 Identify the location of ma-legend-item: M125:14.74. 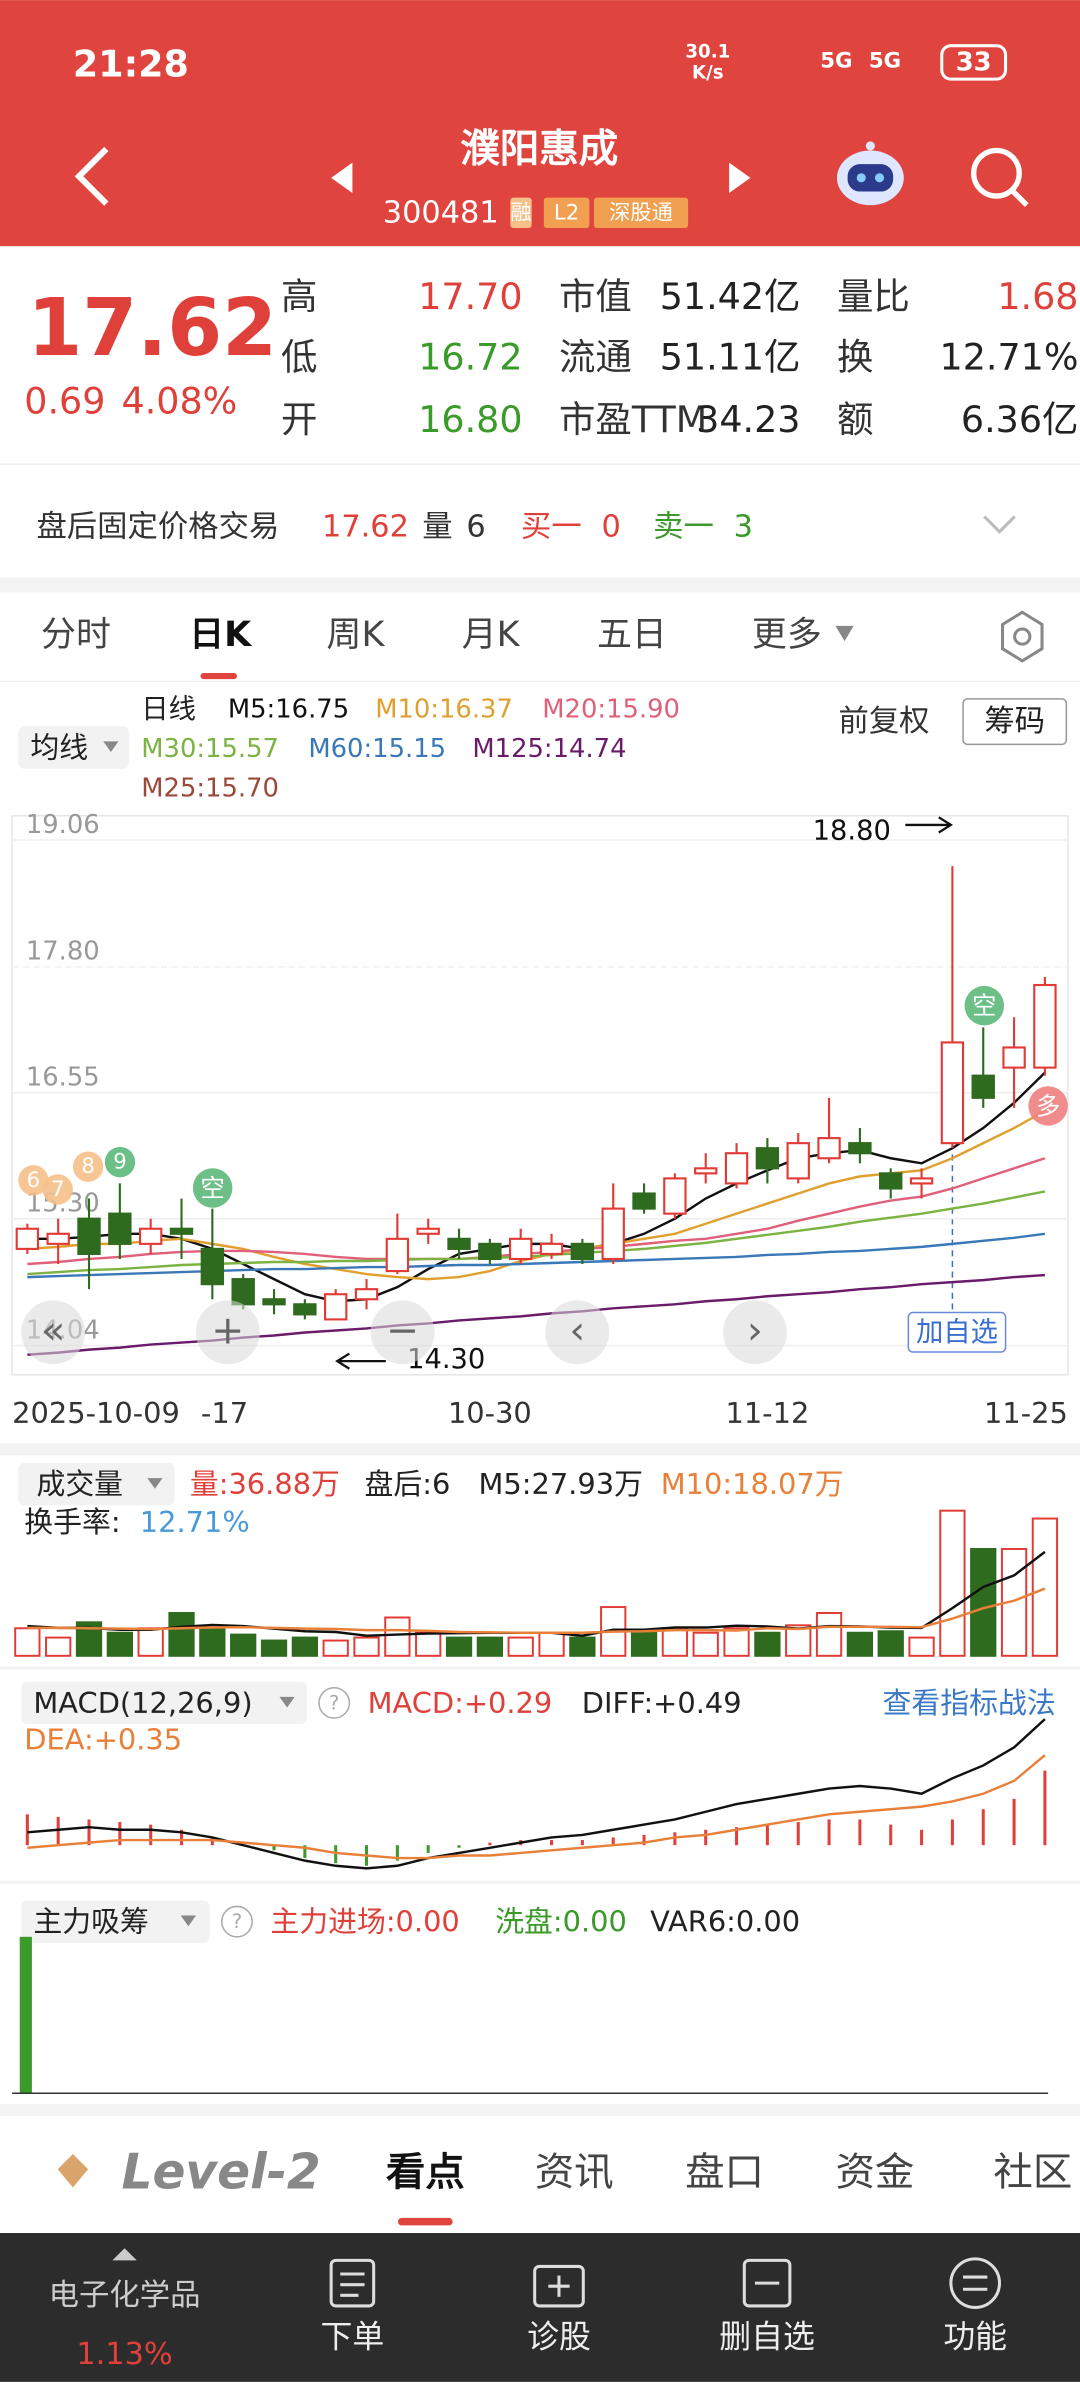
(549, 749).